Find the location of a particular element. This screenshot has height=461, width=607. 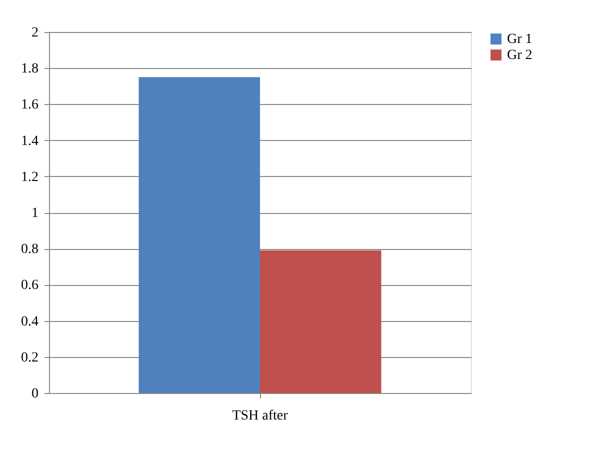

legend-label: Gr 2 is located at coordinates (519, 55).